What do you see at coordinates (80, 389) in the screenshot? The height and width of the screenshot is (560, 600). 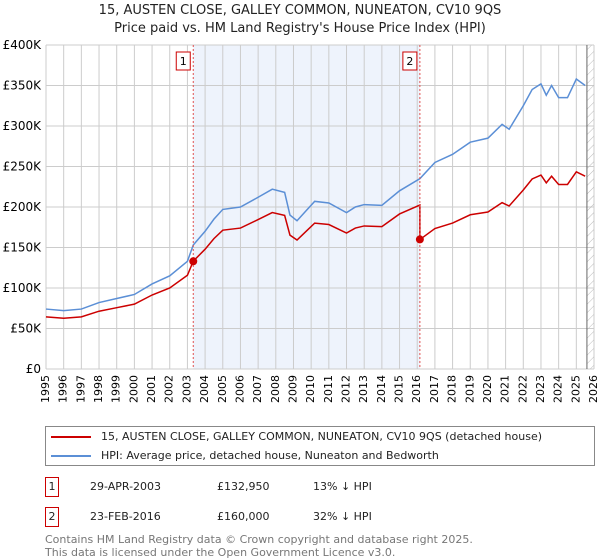 I see `x-tick-label: 1997` at bounding box center [80, 389].